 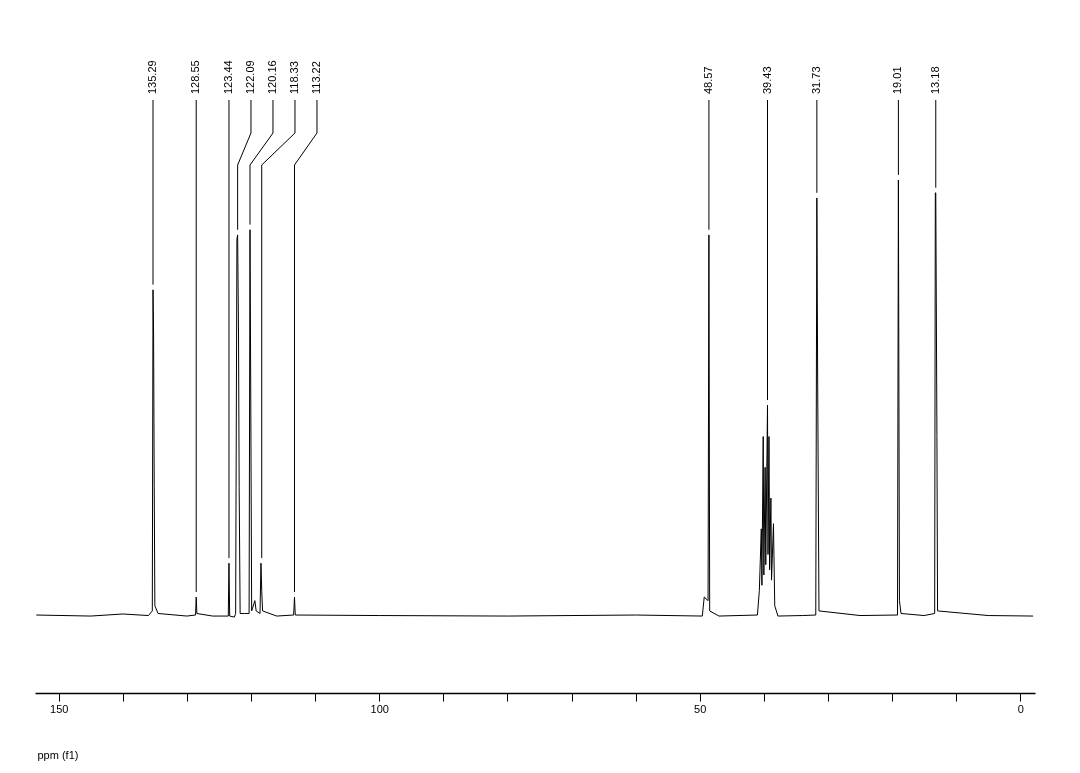 I want to click on x-tick-label: 0, so click(x=1020, y=708).